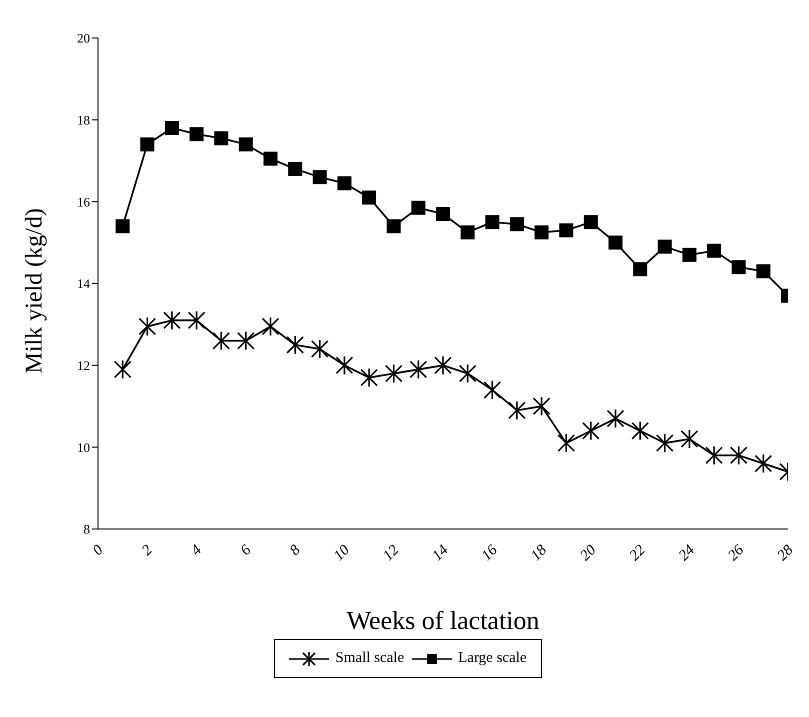  Describe the element at coordinates (98, 550) in the screenshot. I see `x-tick-label: 0` at that location.